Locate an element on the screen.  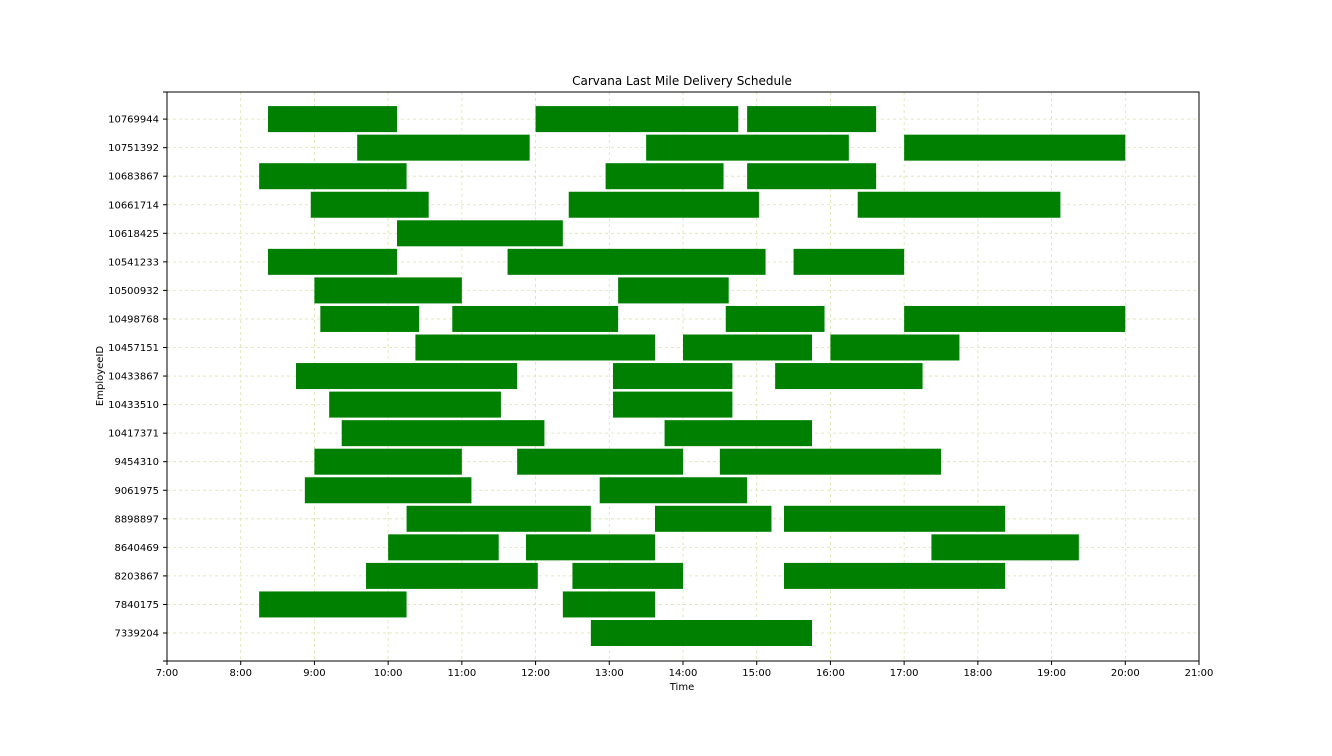
y-tick-label: 10683867 is located at coordinates (133, 177).